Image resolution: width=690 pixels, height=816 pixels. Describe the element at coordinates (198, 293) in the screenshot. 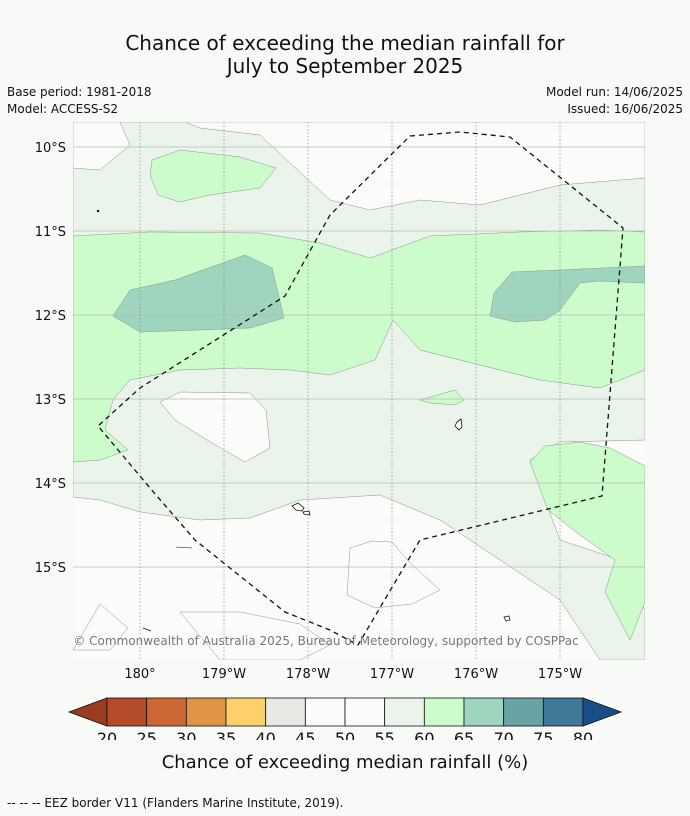

I see `region-65-70-west` at that location.